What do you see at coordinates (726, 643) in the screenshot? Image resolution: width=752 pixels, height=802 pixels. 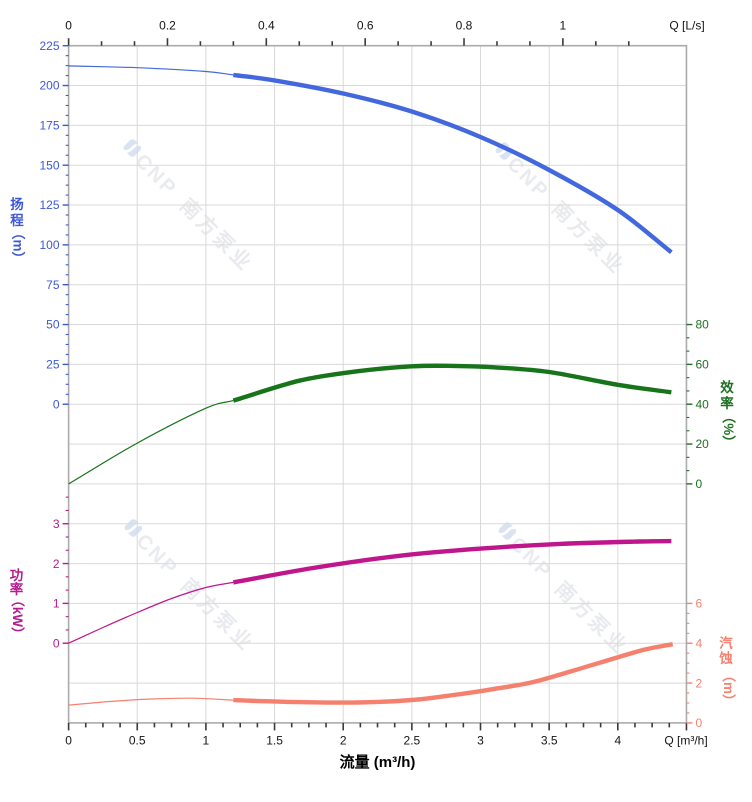 I see `svg-text: 汽` at bounding box center [726, 643].